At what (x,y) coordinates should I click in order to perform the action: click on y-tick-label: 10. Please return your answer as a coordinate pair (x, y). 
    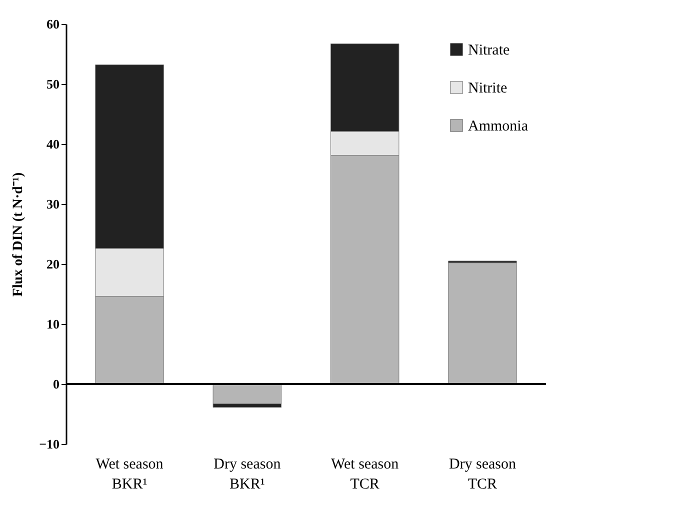
    Looking at the image, I should click on (53, 324).